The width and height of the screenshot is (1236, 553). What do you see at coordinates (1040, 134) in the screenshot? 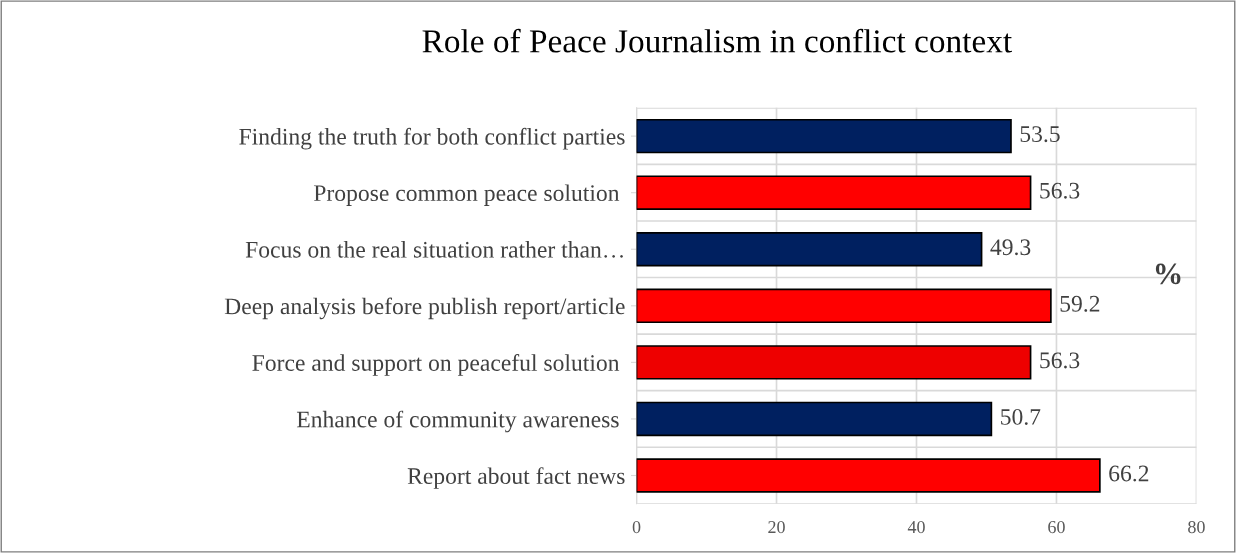
I see `data-label: 53.5` at bounding box center [1040, 134].